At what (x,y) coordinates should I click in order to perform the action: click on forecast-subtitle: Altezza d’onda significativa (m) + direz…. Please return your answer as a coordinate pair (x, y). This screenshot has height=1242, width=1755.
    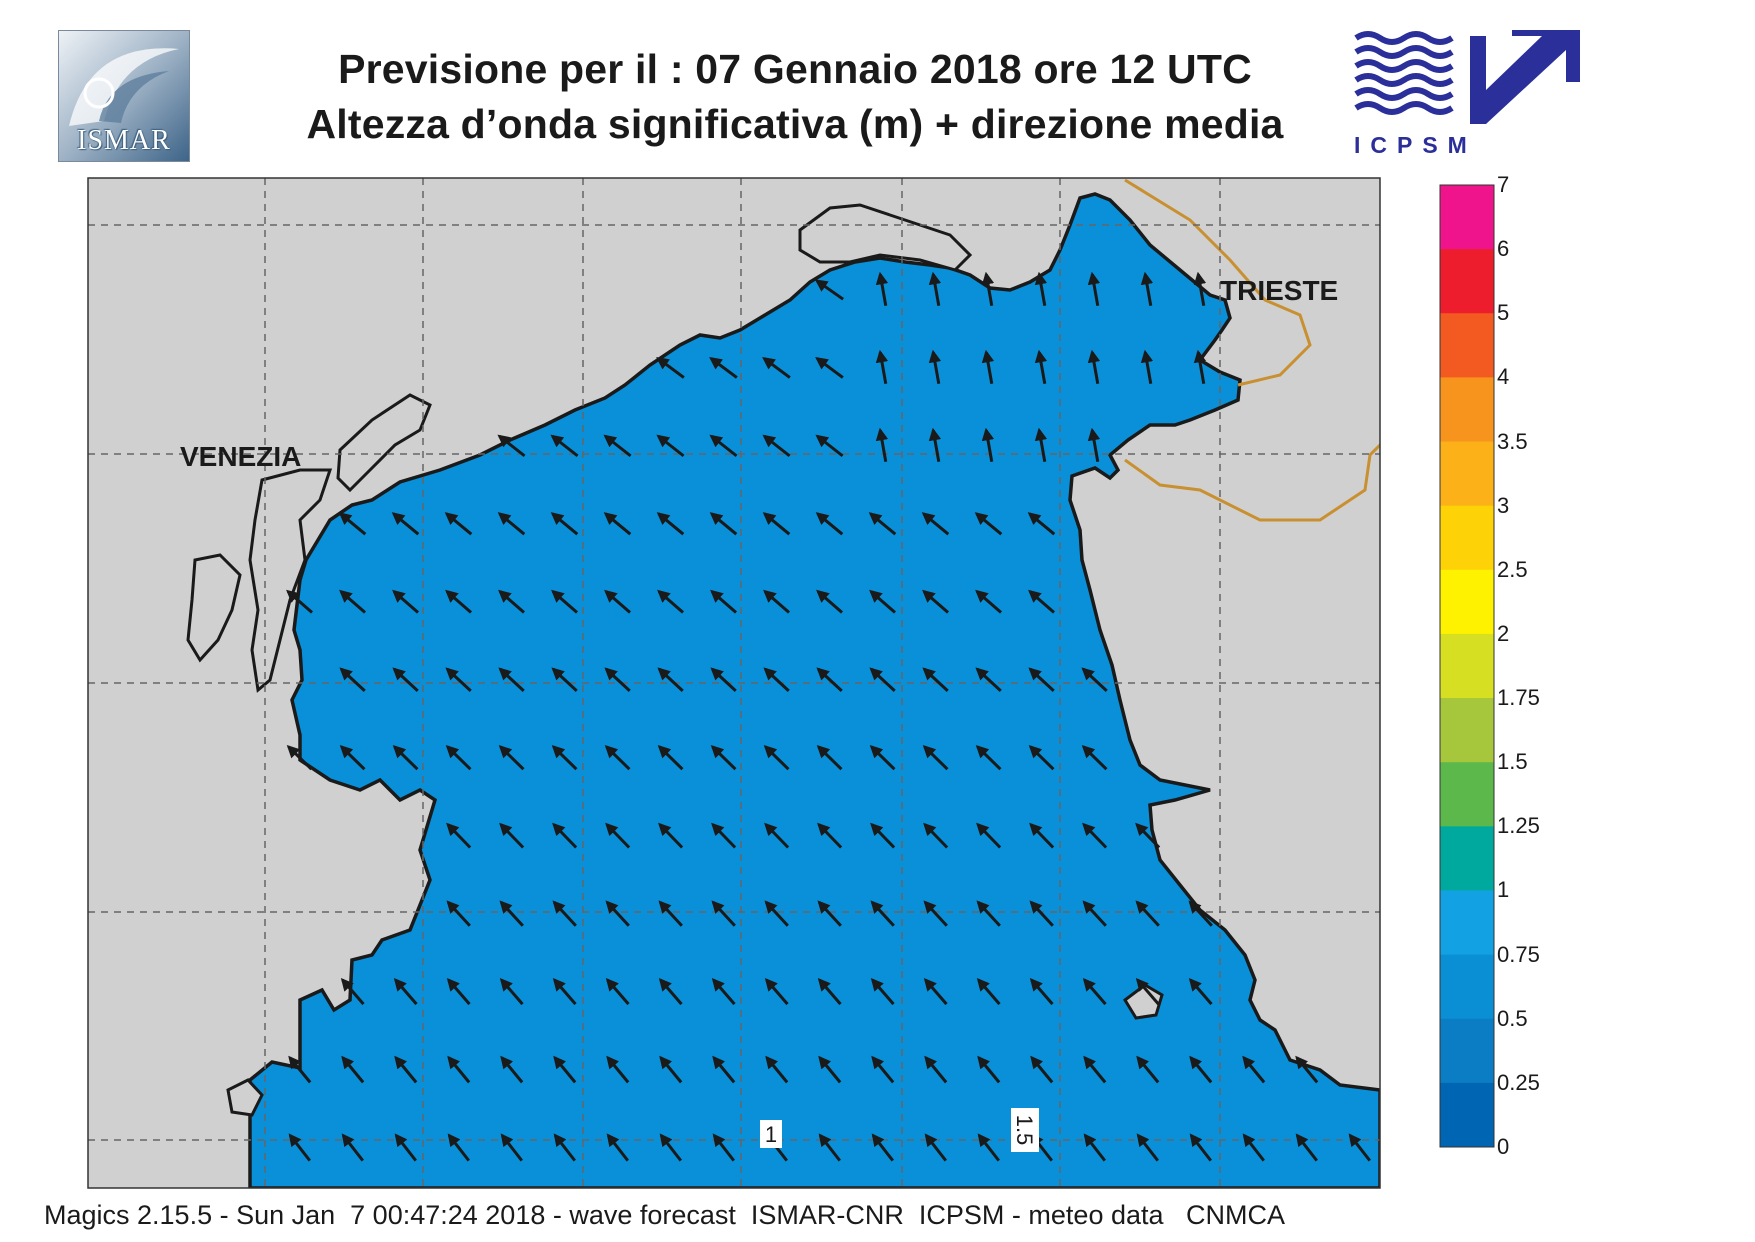
    Looking at the image, I should click on (795, 124).